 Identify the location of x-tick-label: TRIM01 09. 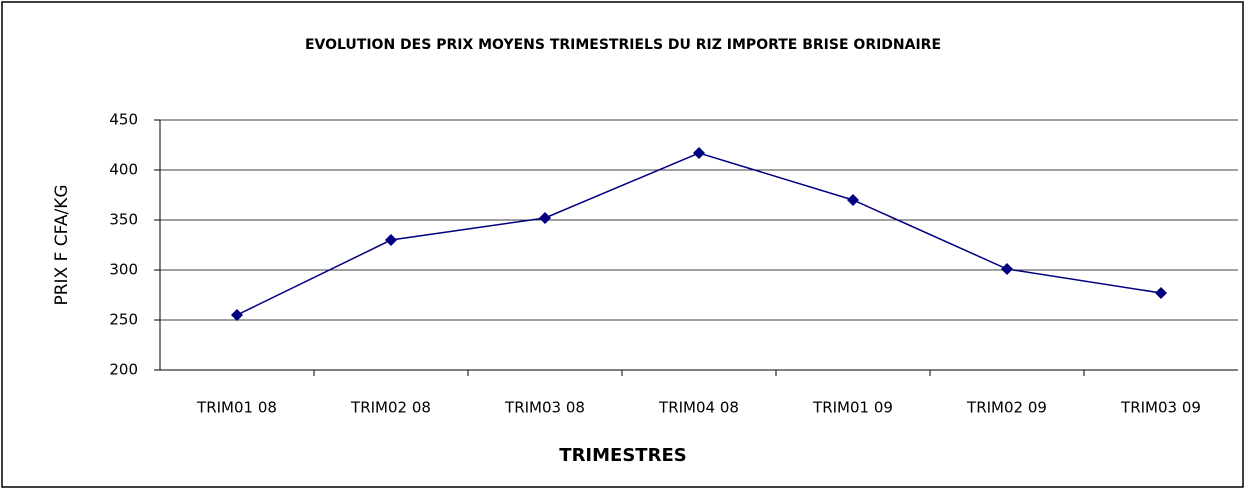
(852, 408).